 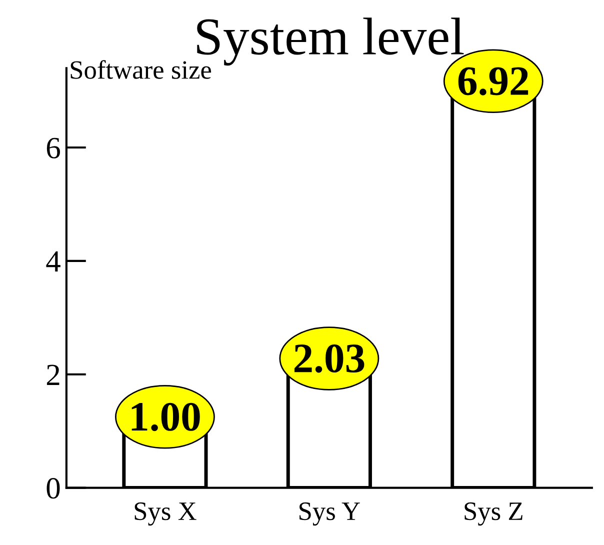 I want to click on x-tick-label: Sys Z, so click(x=493, y=514).